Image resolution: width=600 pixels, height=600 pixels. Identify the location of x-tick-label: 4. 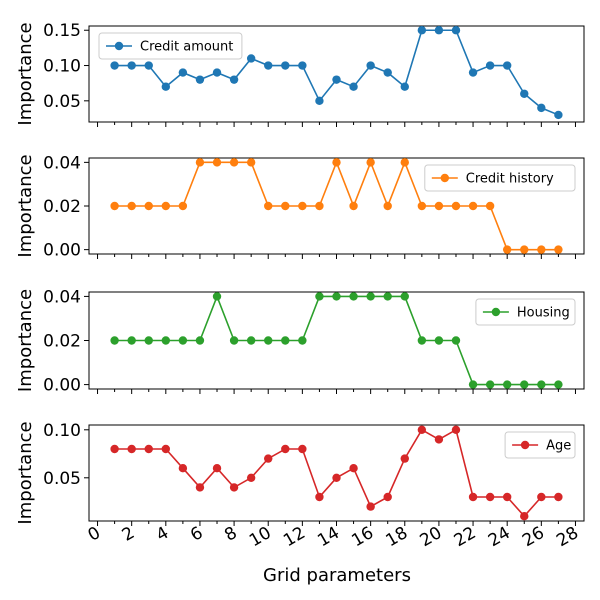
(162, 534).